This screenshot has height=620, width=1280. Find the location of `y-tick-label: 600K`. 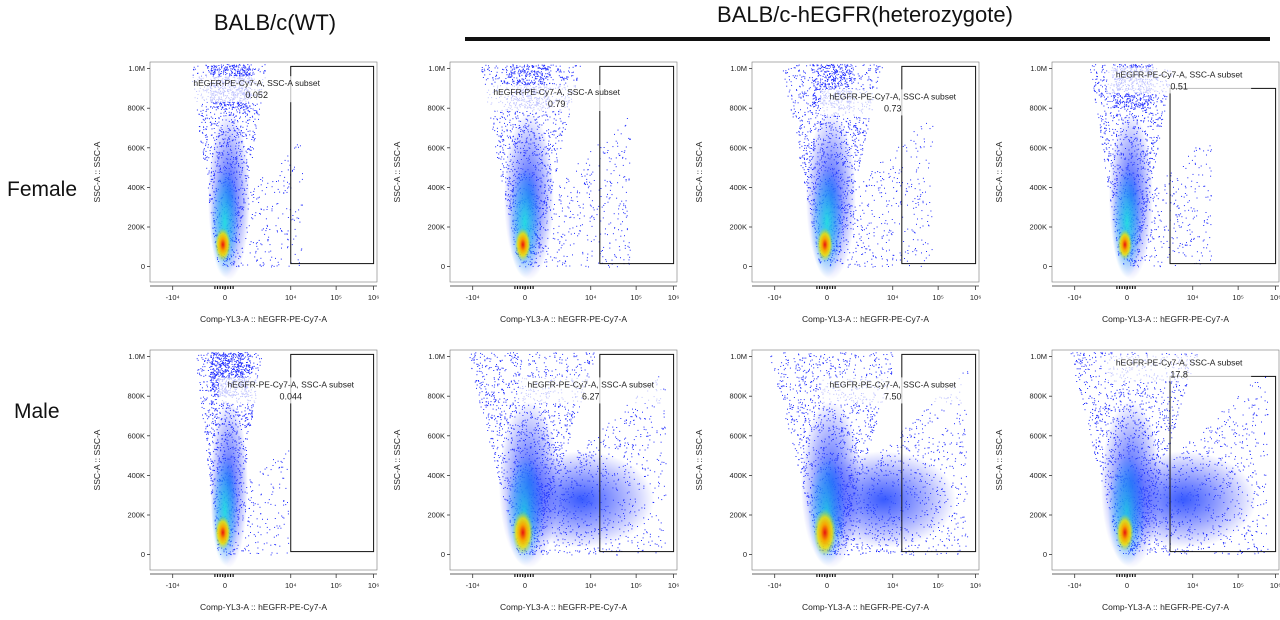

y-tick-label: 600K is located at coordinates (436, 147).